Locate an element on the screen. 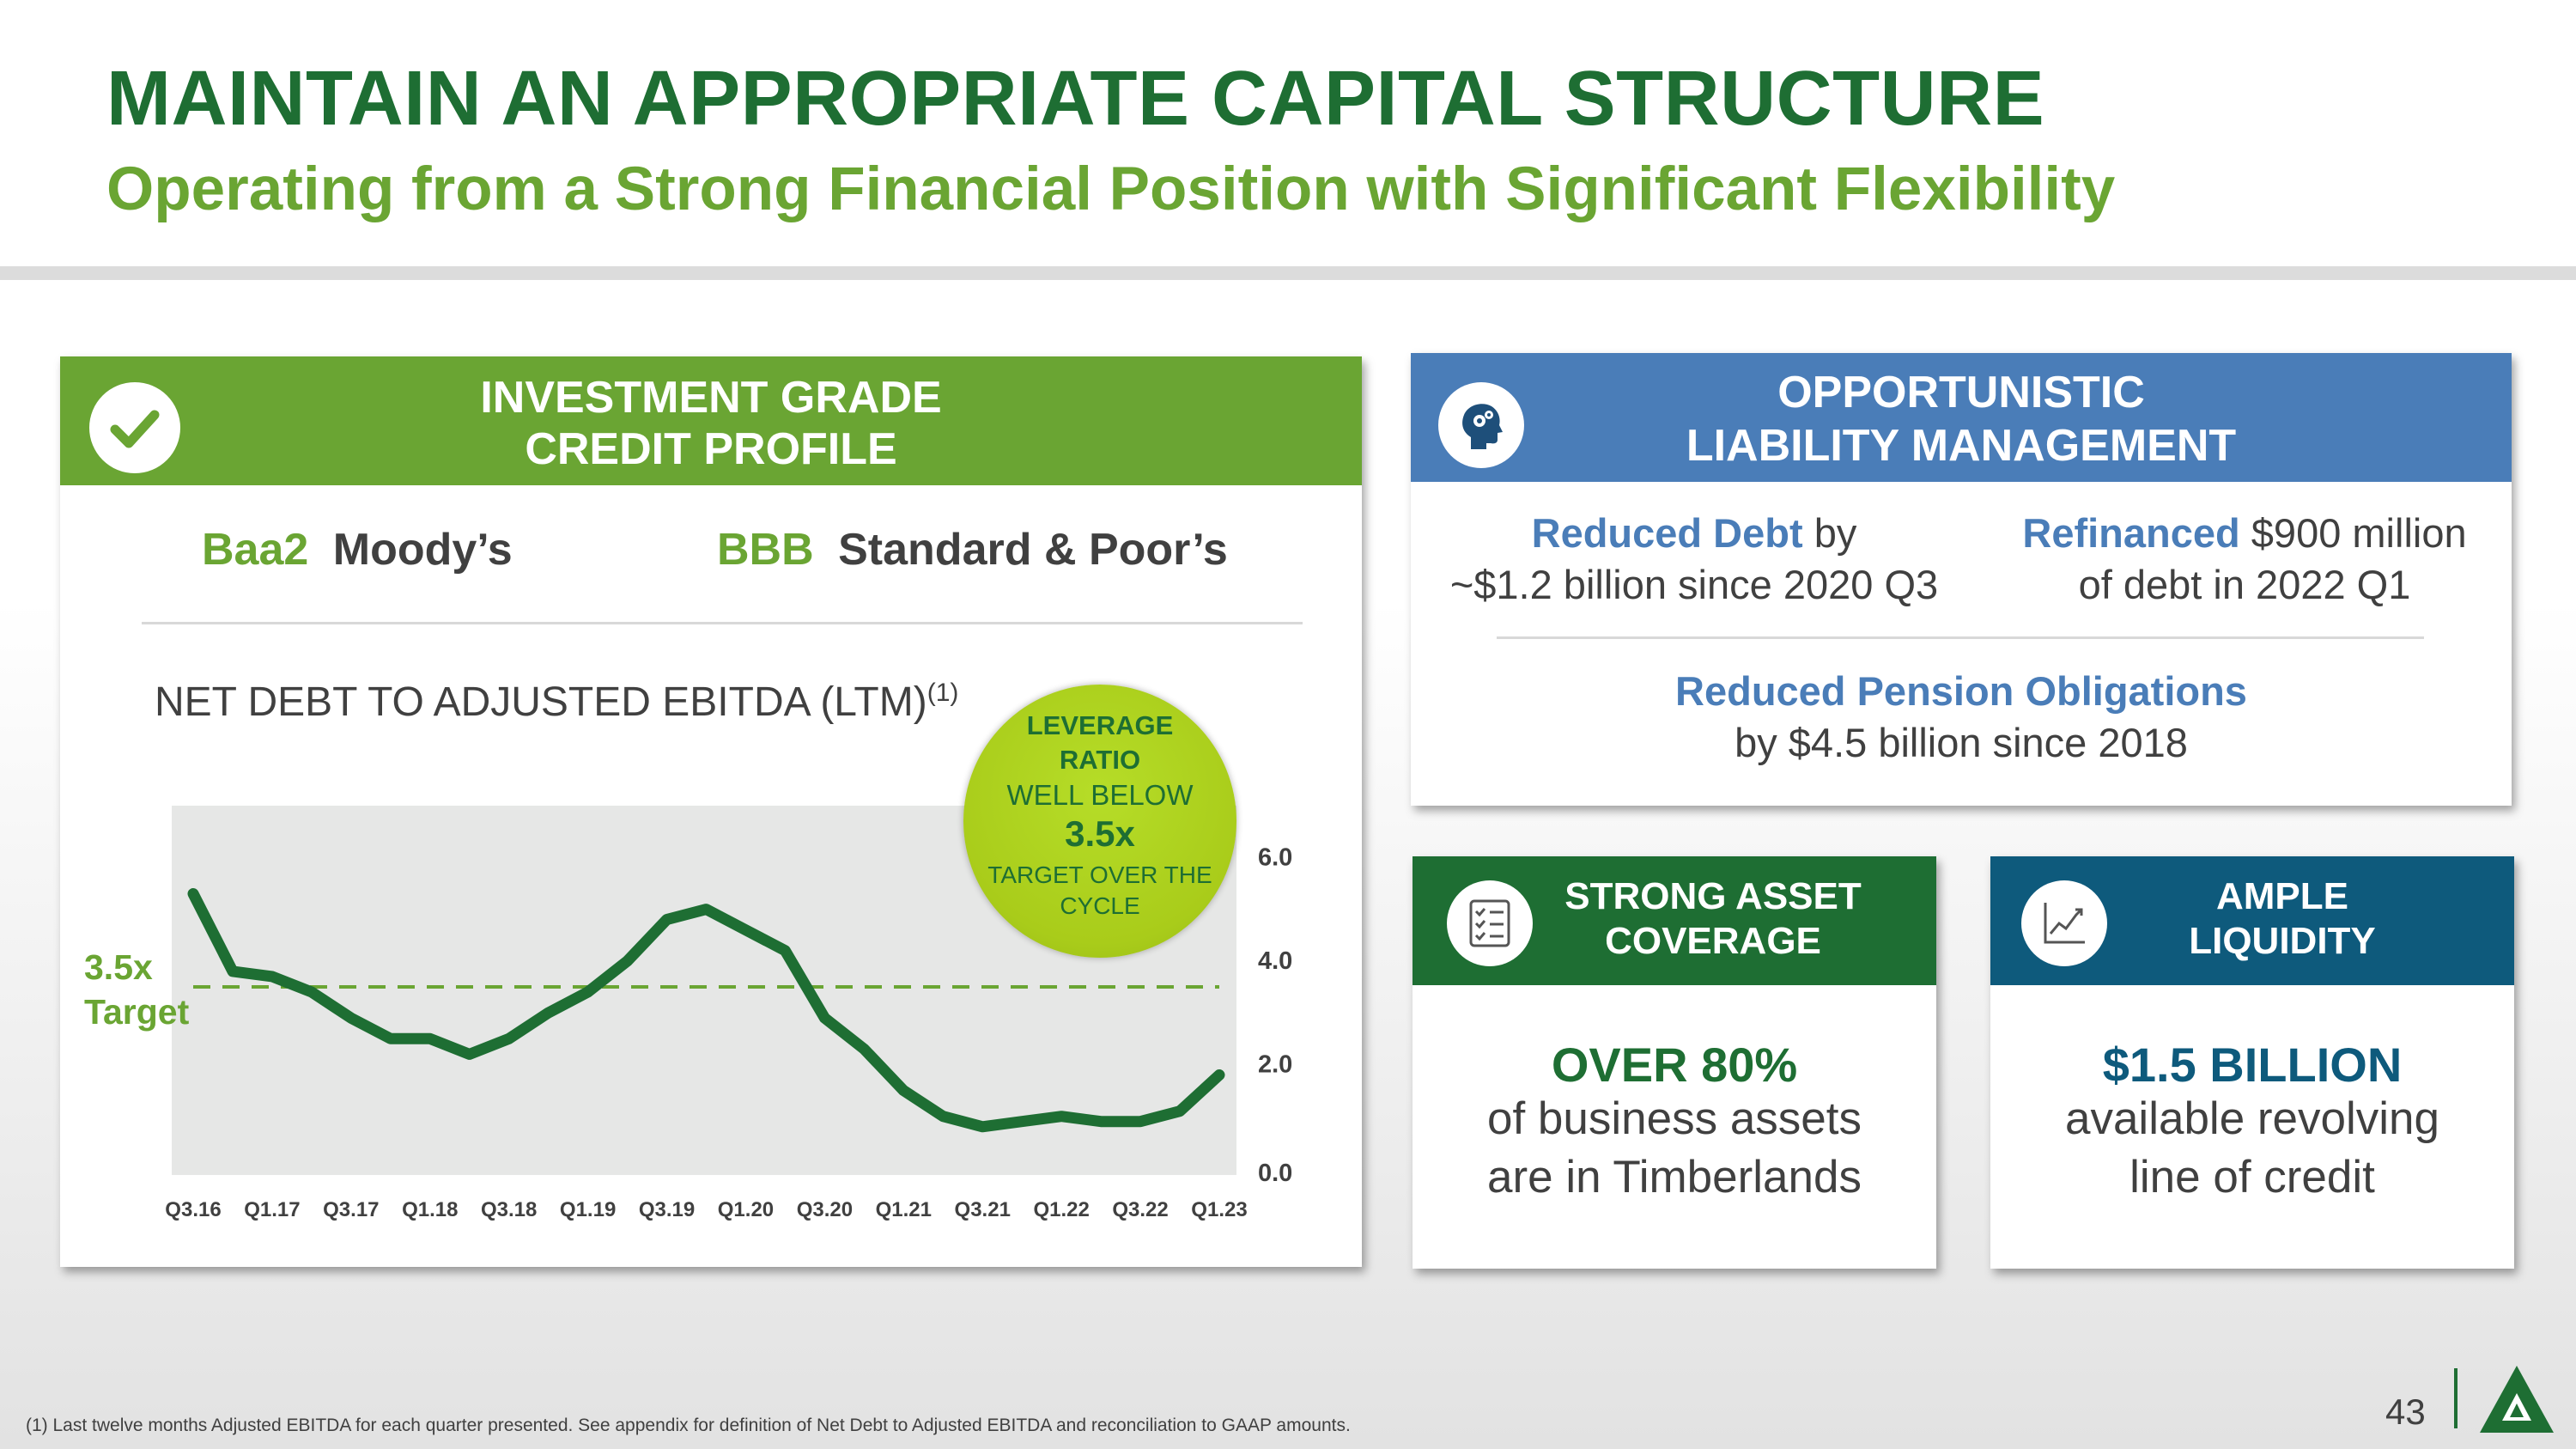  asset-coverage-title-line2: COVERAGE is located at coordinates (1713, 941).